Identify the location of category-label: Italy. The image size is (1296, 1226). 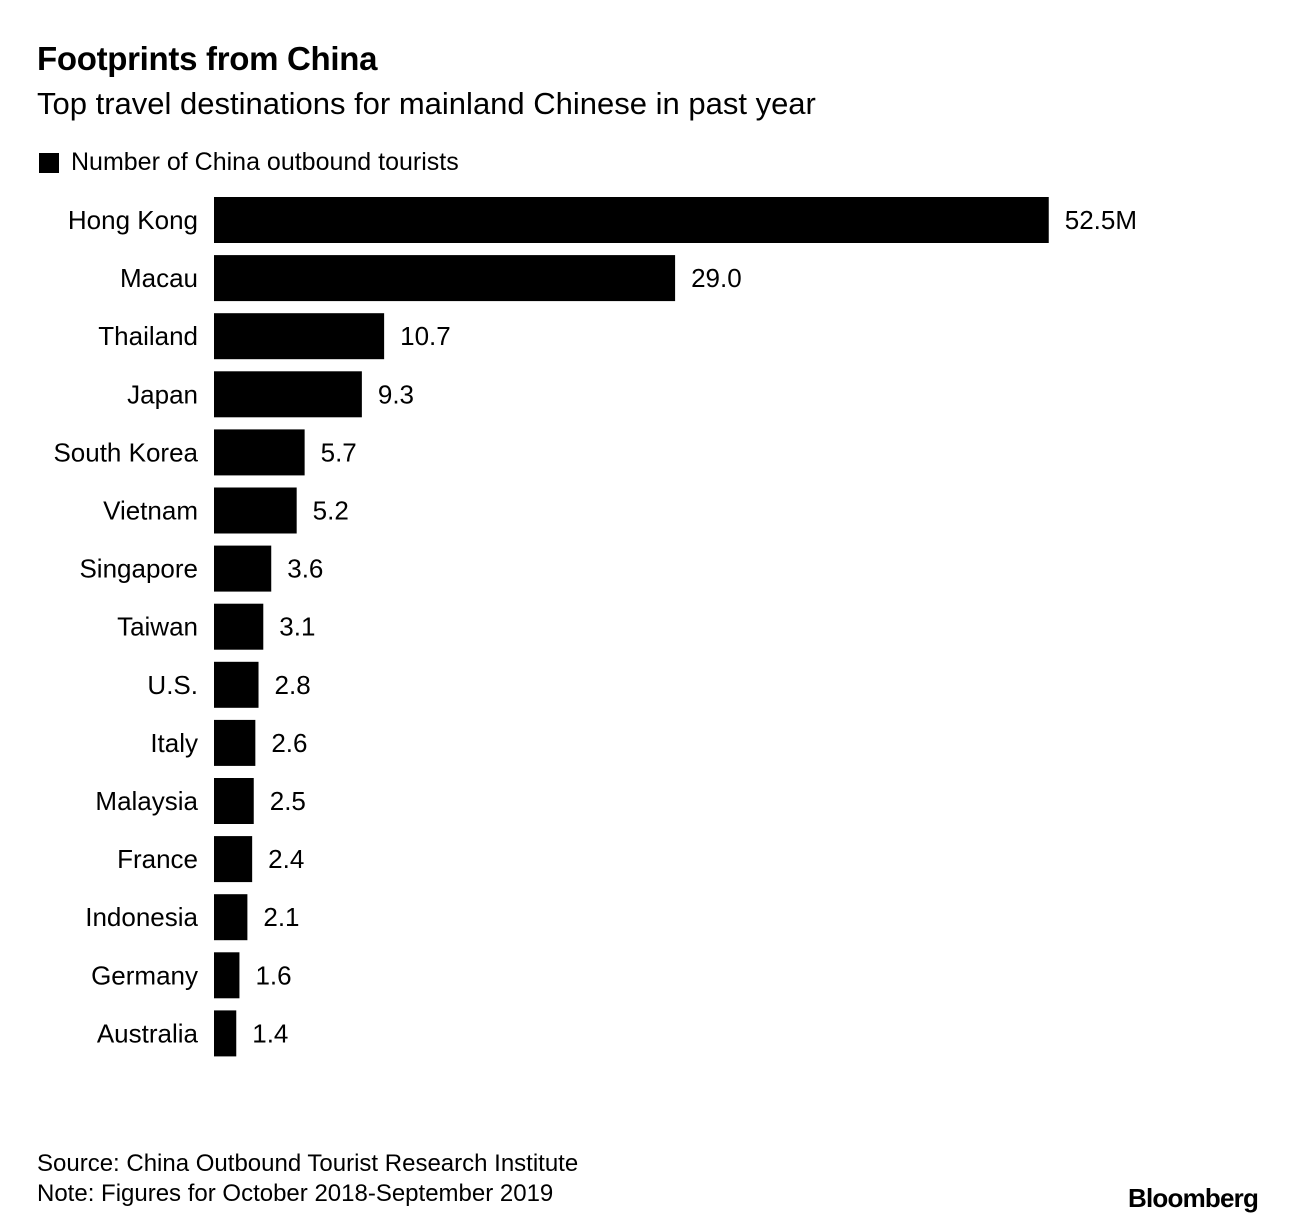
(174, 743).